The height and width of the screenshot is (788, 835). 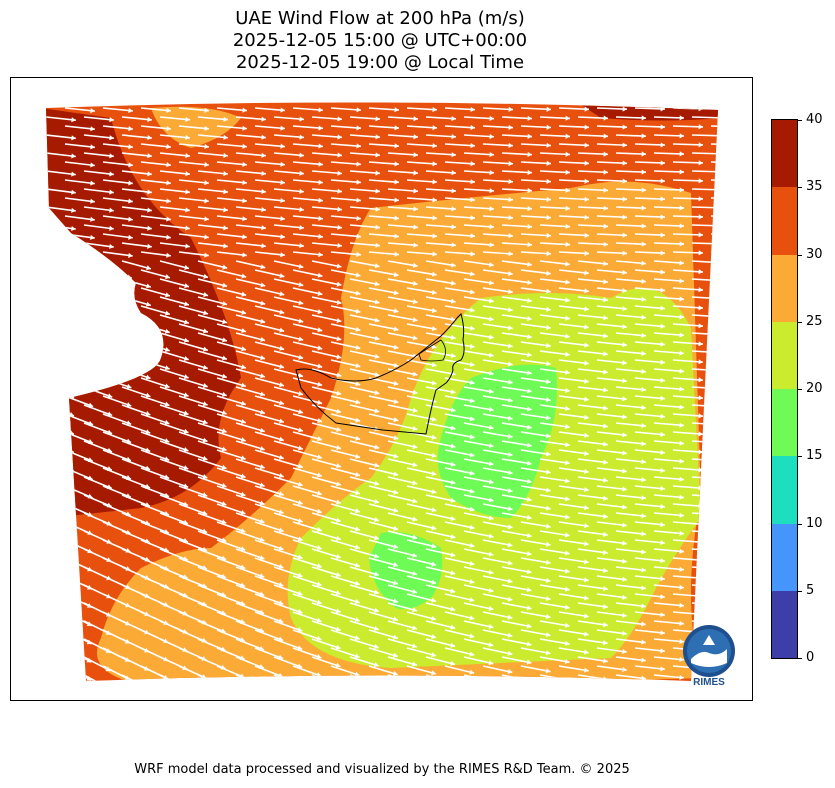 What do you see at coordinates (432, 350) in the screenshot?
I see `uae-inner-boundary` at bounding box center [432, 350].